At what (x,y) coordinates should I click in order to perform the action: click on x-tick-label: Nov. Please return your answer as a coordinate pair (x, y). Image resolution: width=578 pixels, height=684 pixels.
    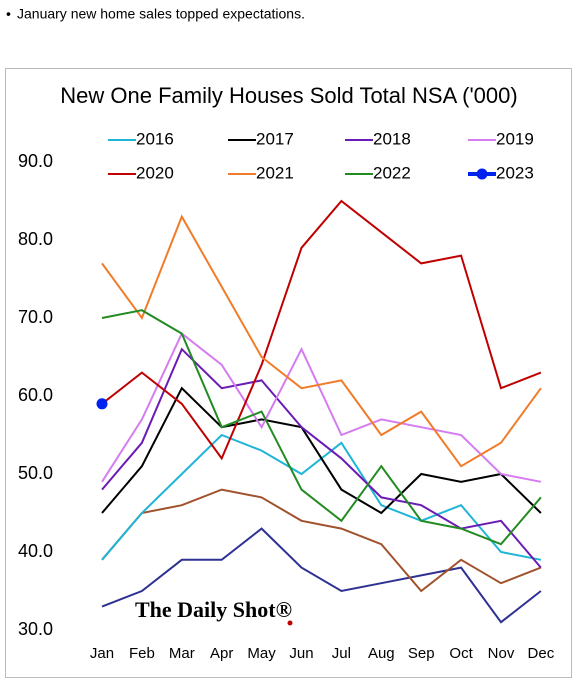
    Looking at the image, I should click on (501, 653).